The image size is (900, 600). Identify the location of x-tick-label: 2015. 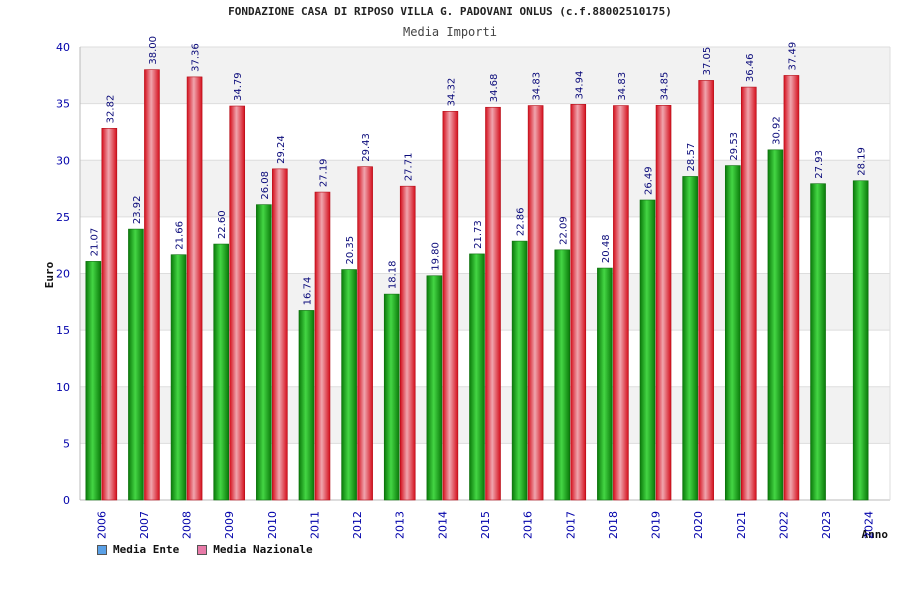
(485, 525).